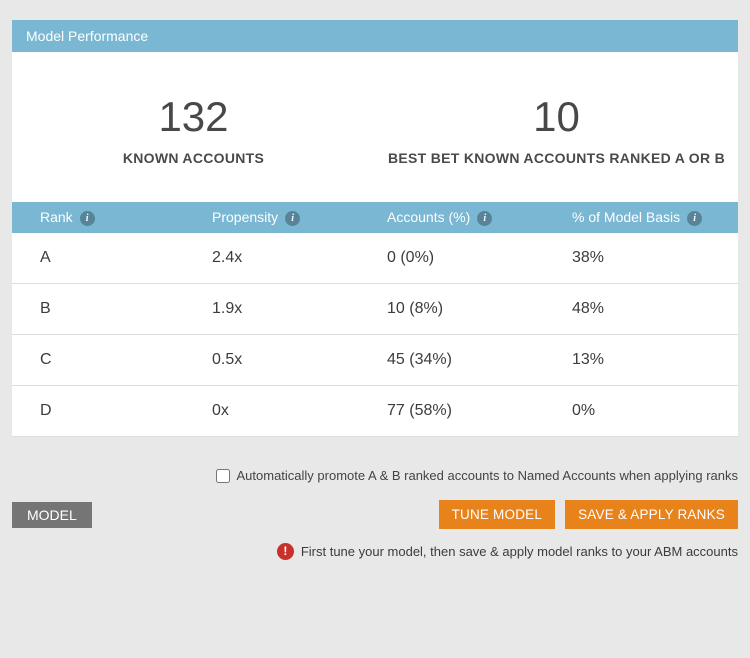 The image size is (750, 658). I want to click on tune-model-button: TUNE MODEL, so click(497, 515).